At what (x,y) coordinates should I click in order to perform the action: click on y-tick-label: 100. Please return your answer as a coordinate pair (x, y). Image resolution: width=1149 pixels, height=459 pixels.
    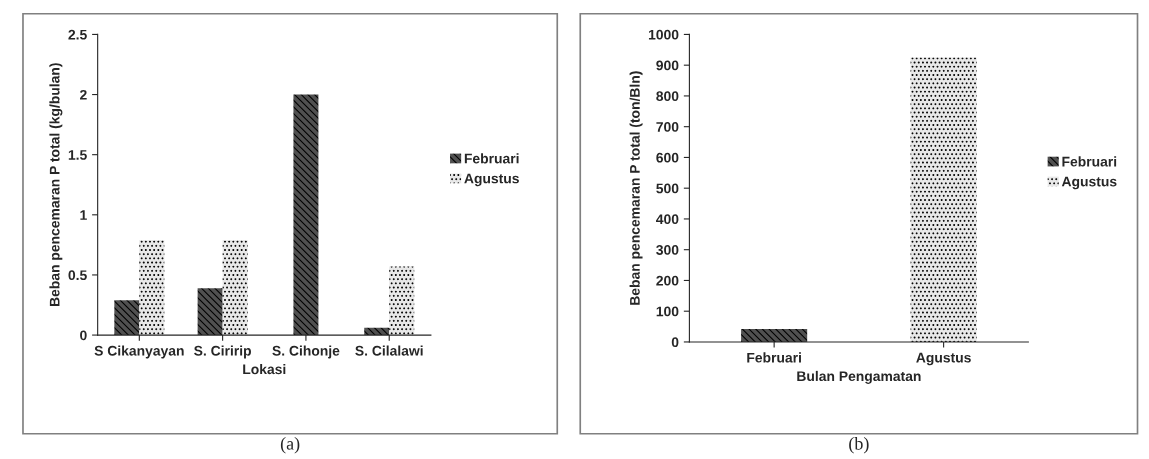
    Looking at the image, I should click on (667, 311).